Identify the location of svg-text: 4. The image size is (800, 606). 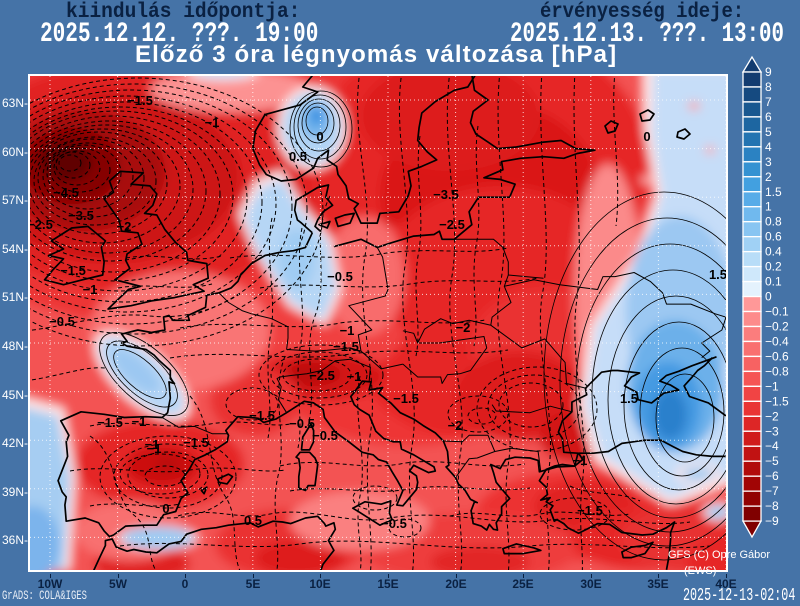
(768, 147).